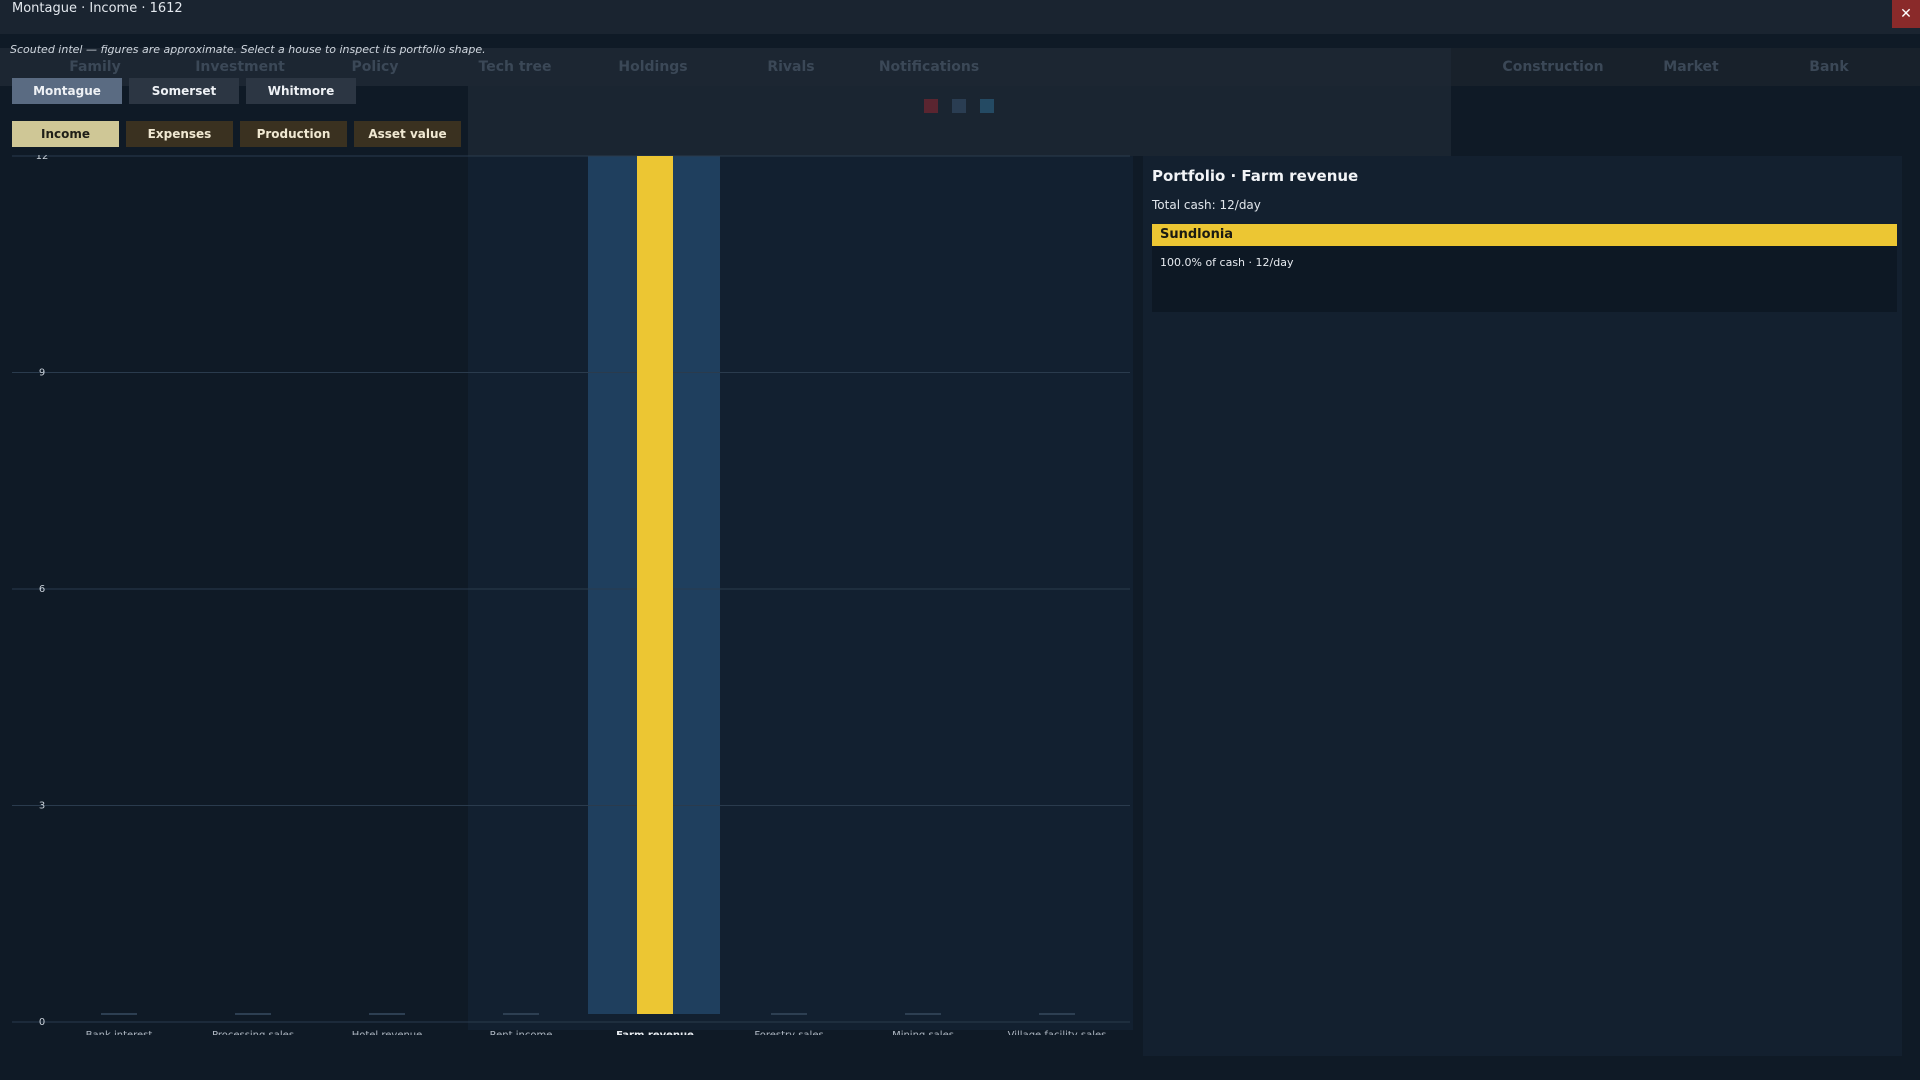 This screenshot has width=1920, height=1080. Describe the element at coordinates (42, 1022) in the screenshot. I see `y-tick-label: 0` at that location.